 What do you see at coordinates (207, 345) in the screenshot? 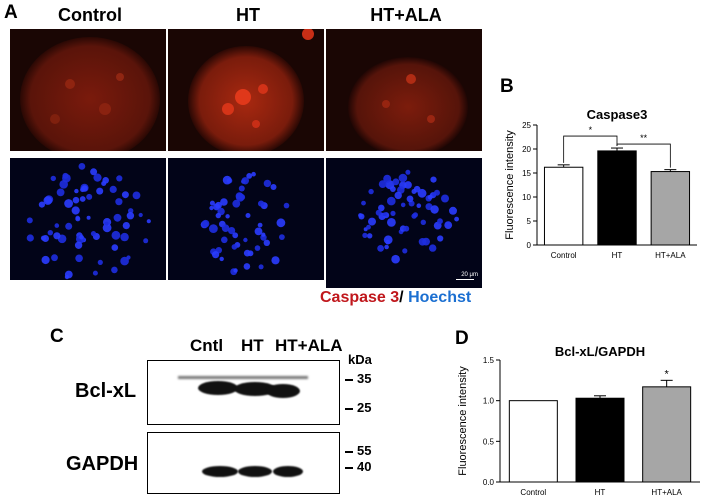
I see `lane-label-cntl: Cntl` at bounding box center [207, 345].